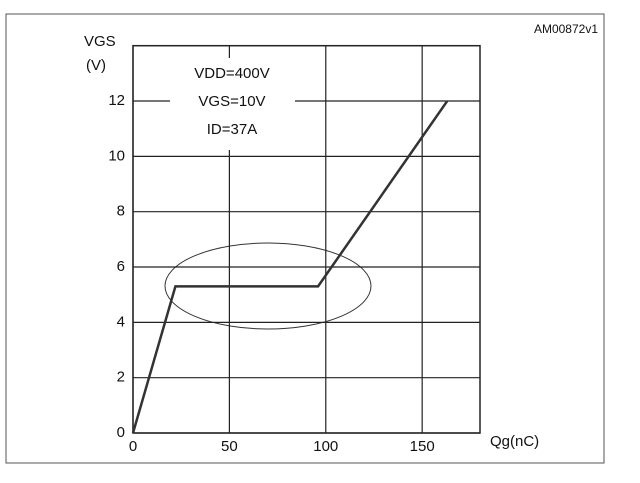 This screenshot has height=483, width=640. Describe the element at coordinates (121, 266) in the screenshot. I see `y-tick-label: 6` at that location.